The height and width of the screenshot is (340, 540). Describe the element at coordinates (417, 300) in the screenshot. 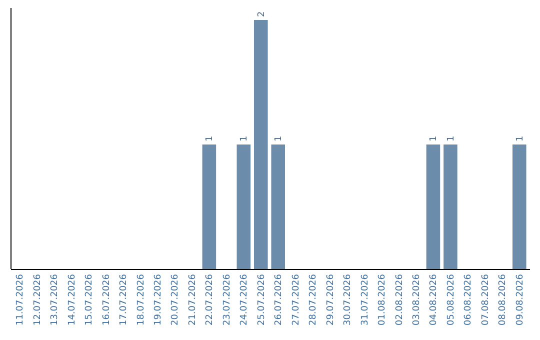

I see `x-tick-label: 03.08.2026` at that location.